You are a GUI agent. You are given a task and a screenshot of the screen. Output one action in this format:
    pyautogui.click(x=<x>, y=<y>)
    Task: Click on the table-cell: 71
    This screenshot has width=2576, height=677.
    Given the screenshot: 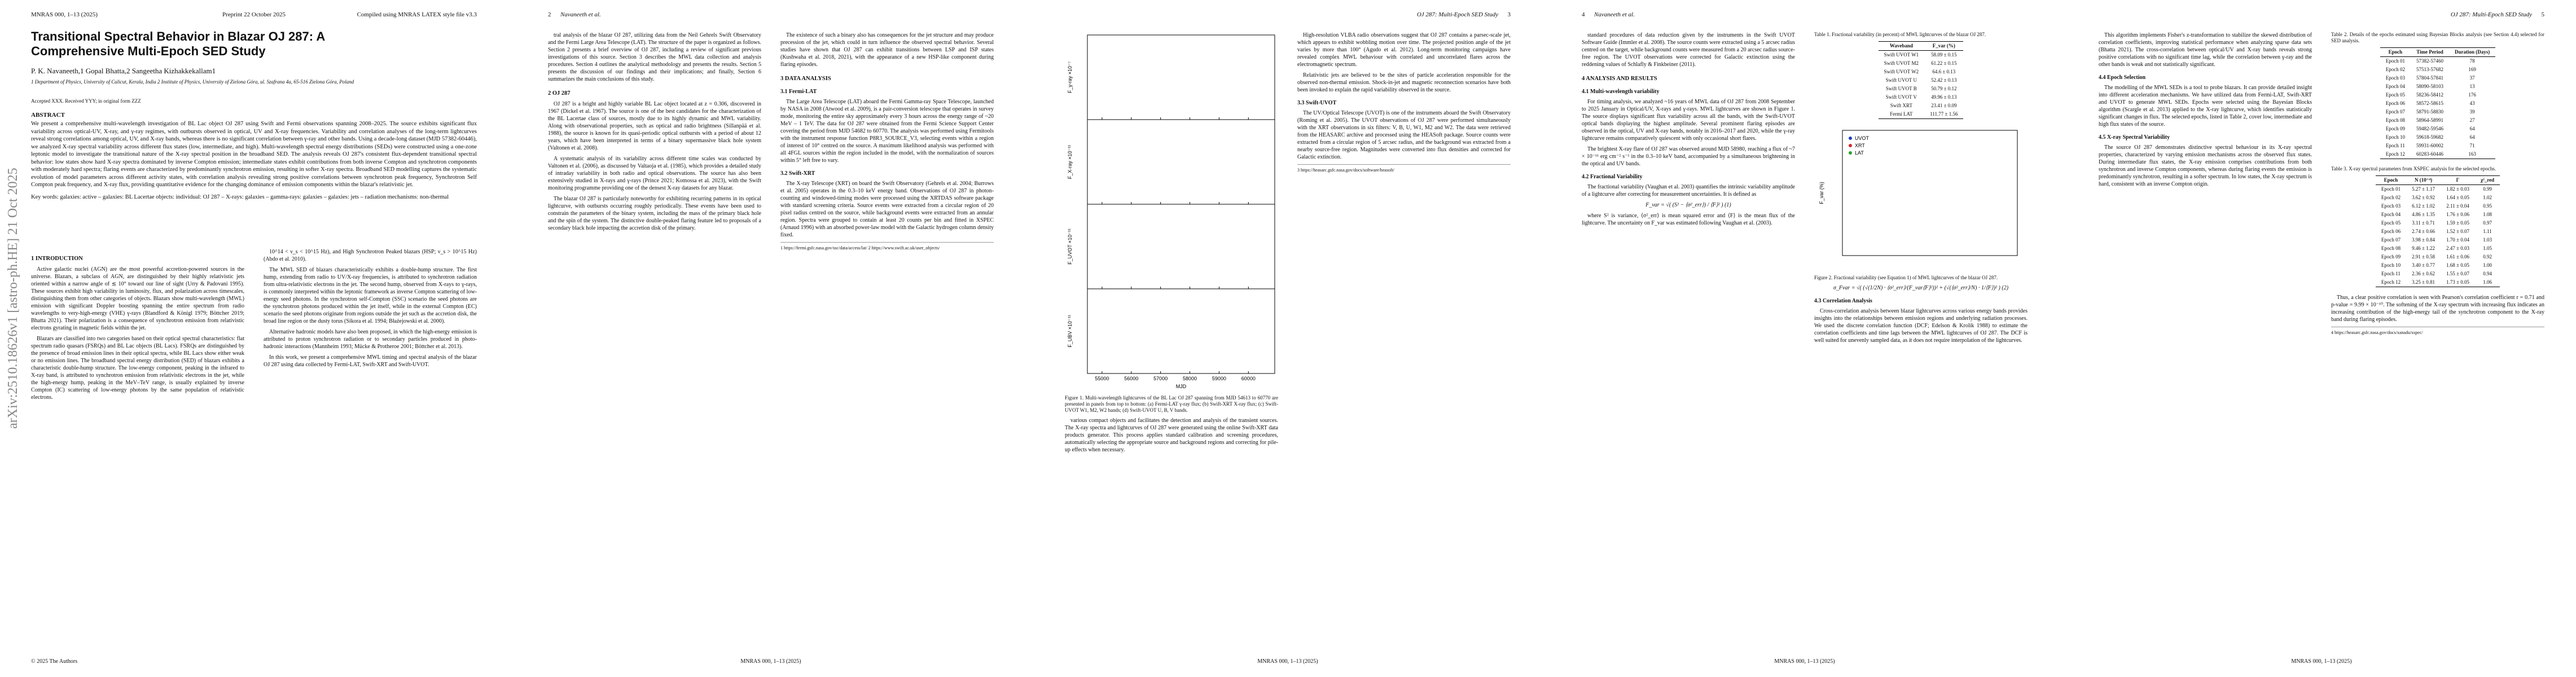 What is the action you would take?
    pyautogui.click(x=2472, y=146)
    